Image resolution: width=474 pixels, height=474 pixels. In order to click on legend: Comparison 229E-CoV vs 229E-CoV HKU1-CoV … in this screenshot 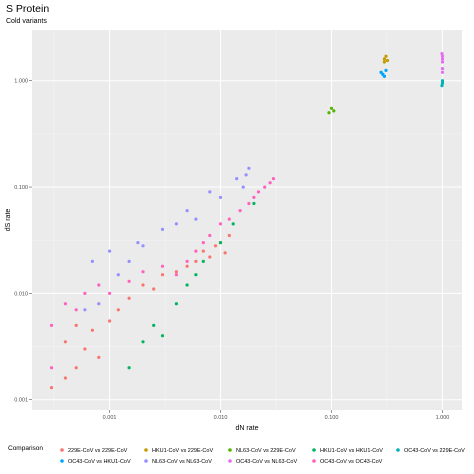, I will do `click(236, 455)`.